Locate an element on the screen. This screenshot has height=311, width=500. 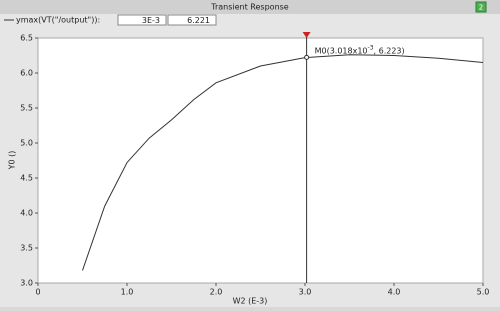
x-tick-label: 4.0 is located at coordinates (394, 292).